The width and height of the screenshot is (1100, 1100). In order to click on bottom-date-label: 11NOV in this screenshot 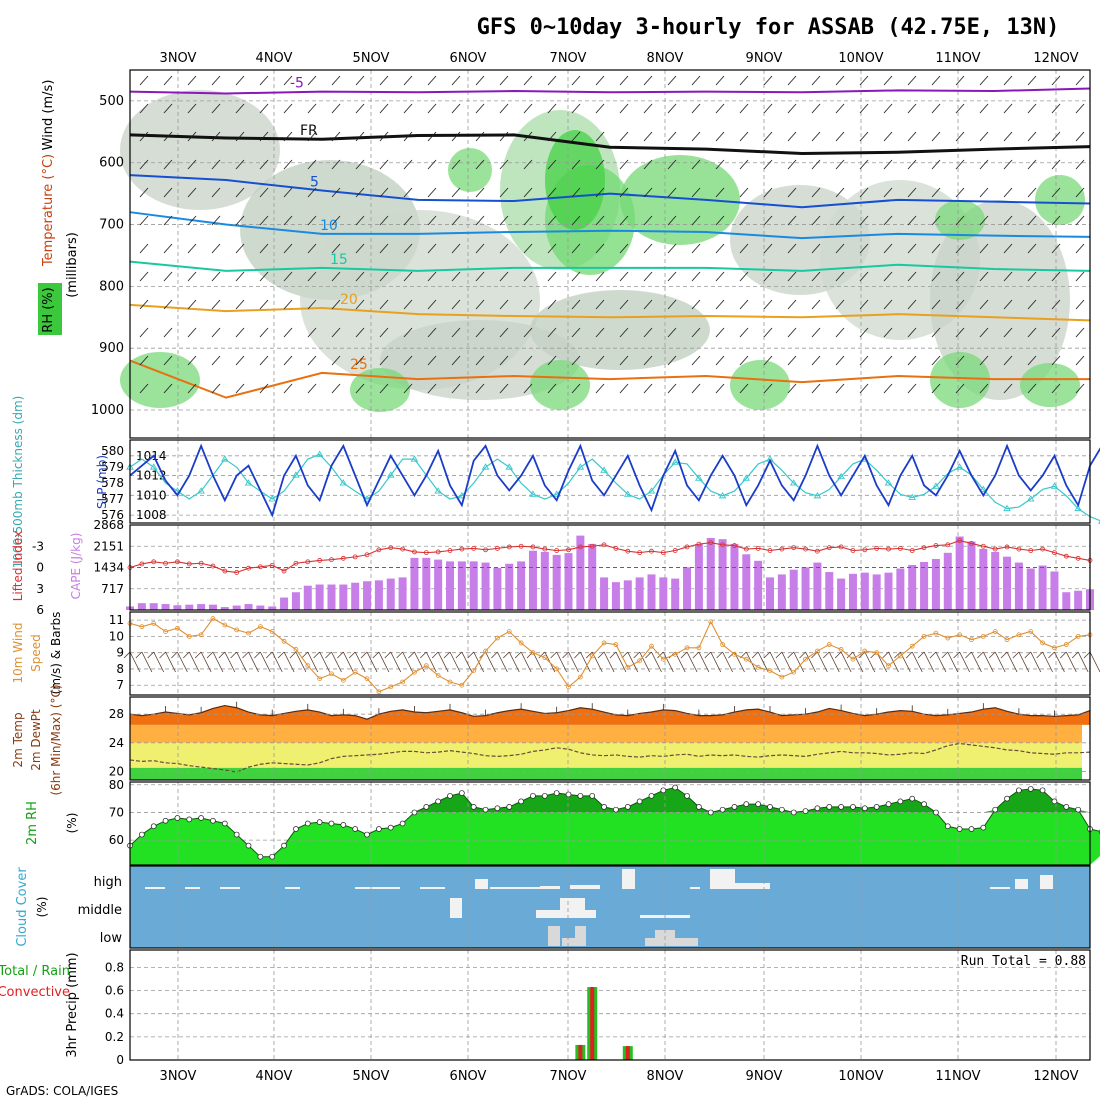, I will do `click(957, 1076)`.